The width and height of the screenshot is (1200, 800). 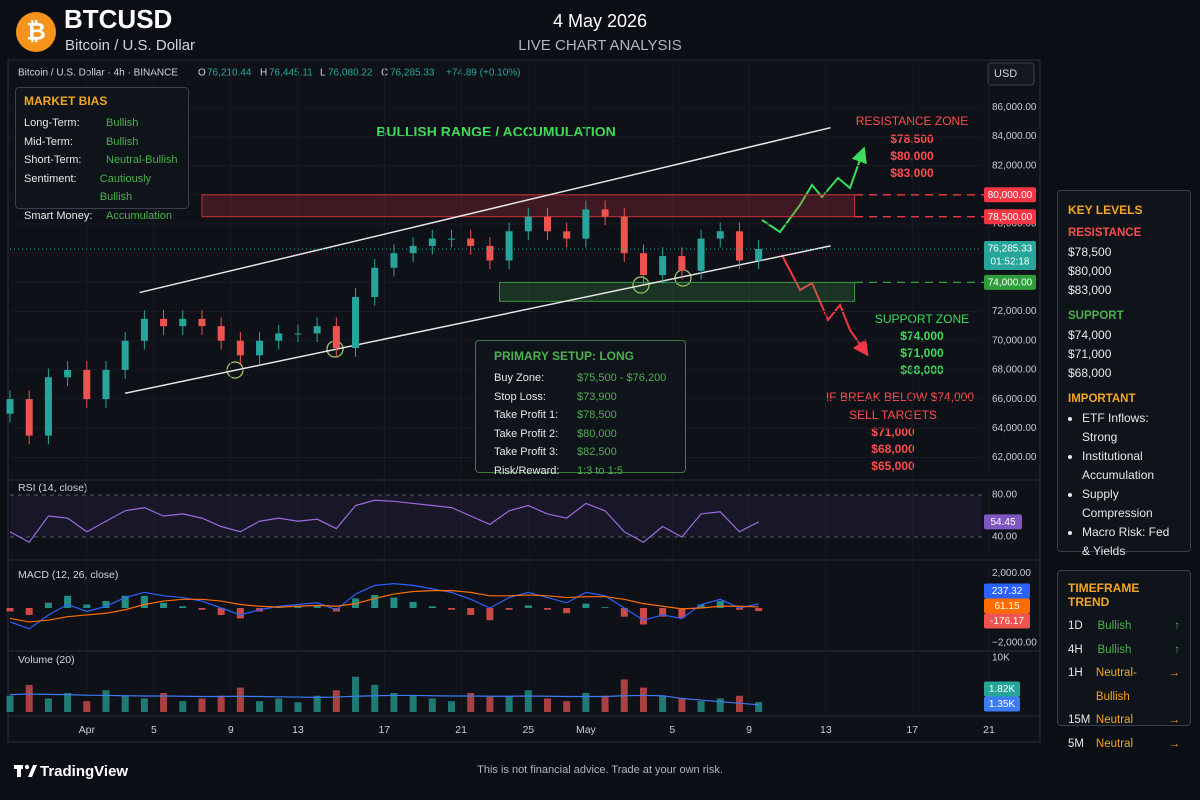 I want to click on volume-value: 1.82K, so click(x=1002, y=689).